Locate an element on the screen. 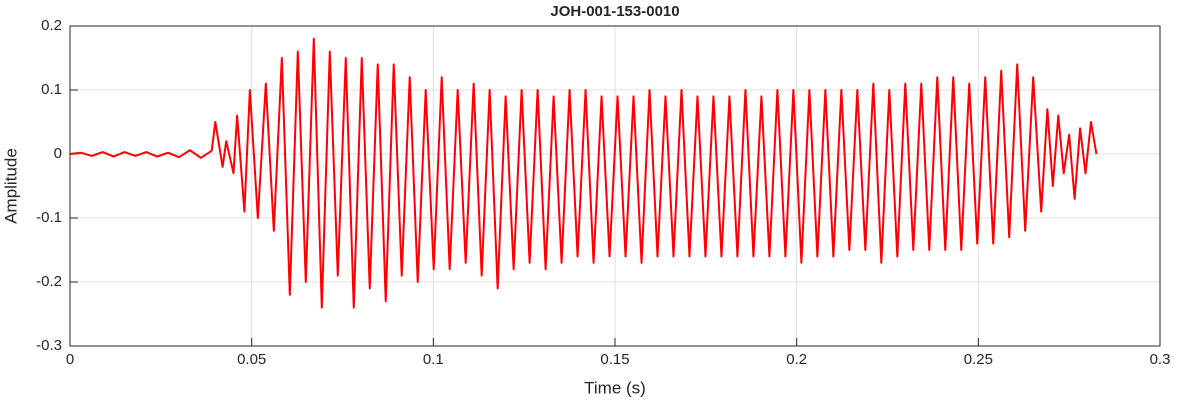 The width and height of the screenshot is (1177, 404). x-tick-label: 0.15 is located at coordinates (614, 359).